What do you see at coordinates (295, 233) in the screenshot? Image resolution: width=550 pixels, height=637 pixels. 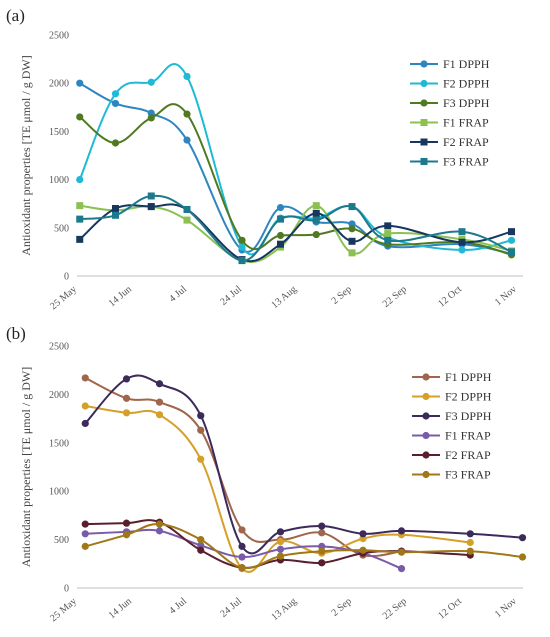 I see `series-line-f1-frap` at bounding box center [295, 233].